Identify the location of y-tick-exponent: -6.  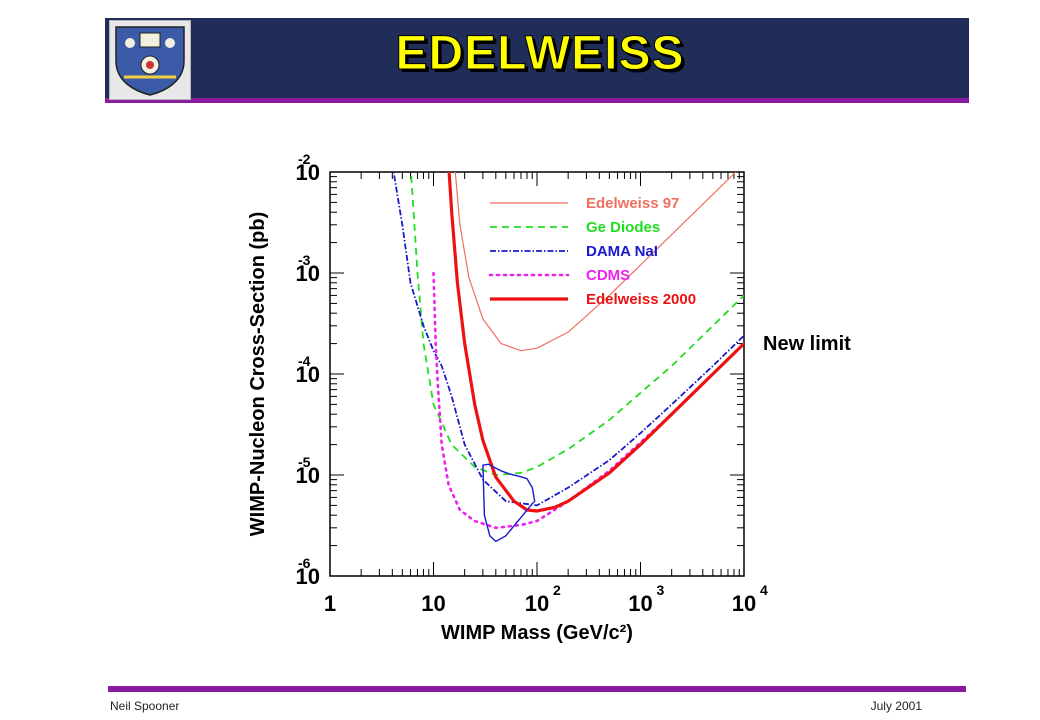
(304, 563).